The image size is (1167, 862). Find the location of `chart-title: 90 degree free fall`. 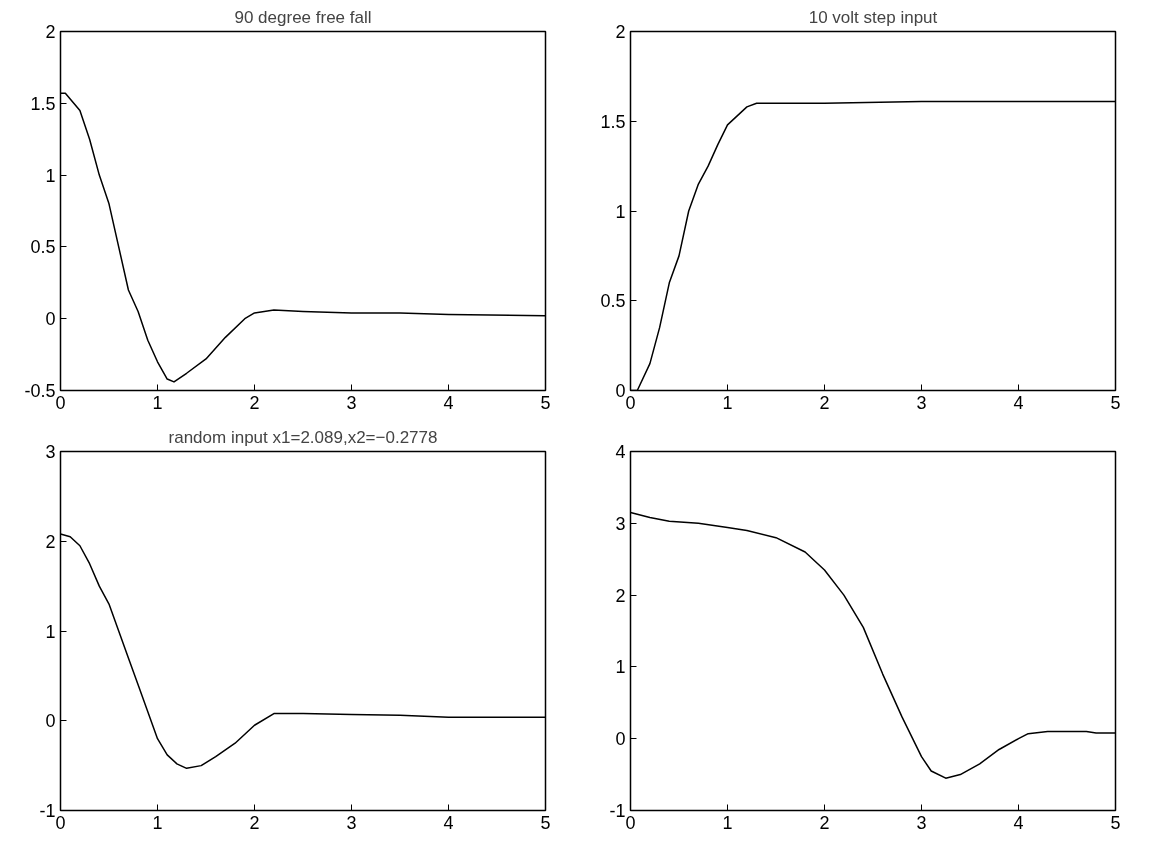

chart-title: 90 degree free fall is located at coordinates (303, 17).